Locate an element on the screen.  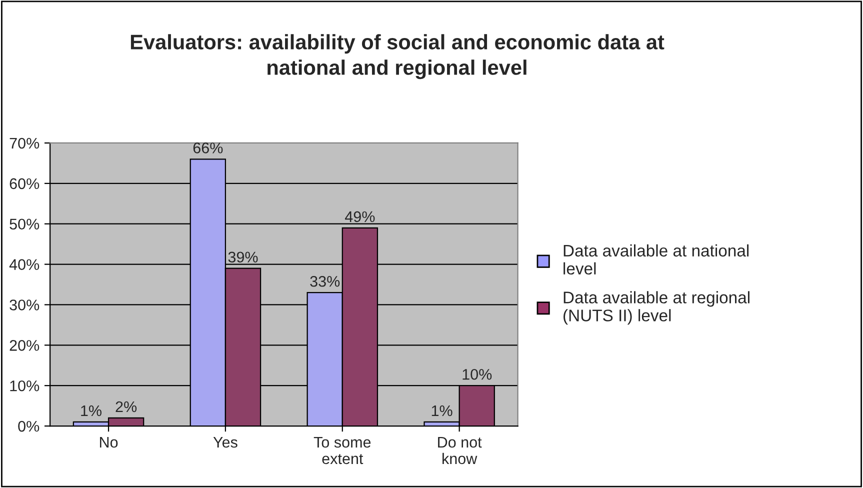
x-tick-label: To some extent is located at coordinates (342, 450).